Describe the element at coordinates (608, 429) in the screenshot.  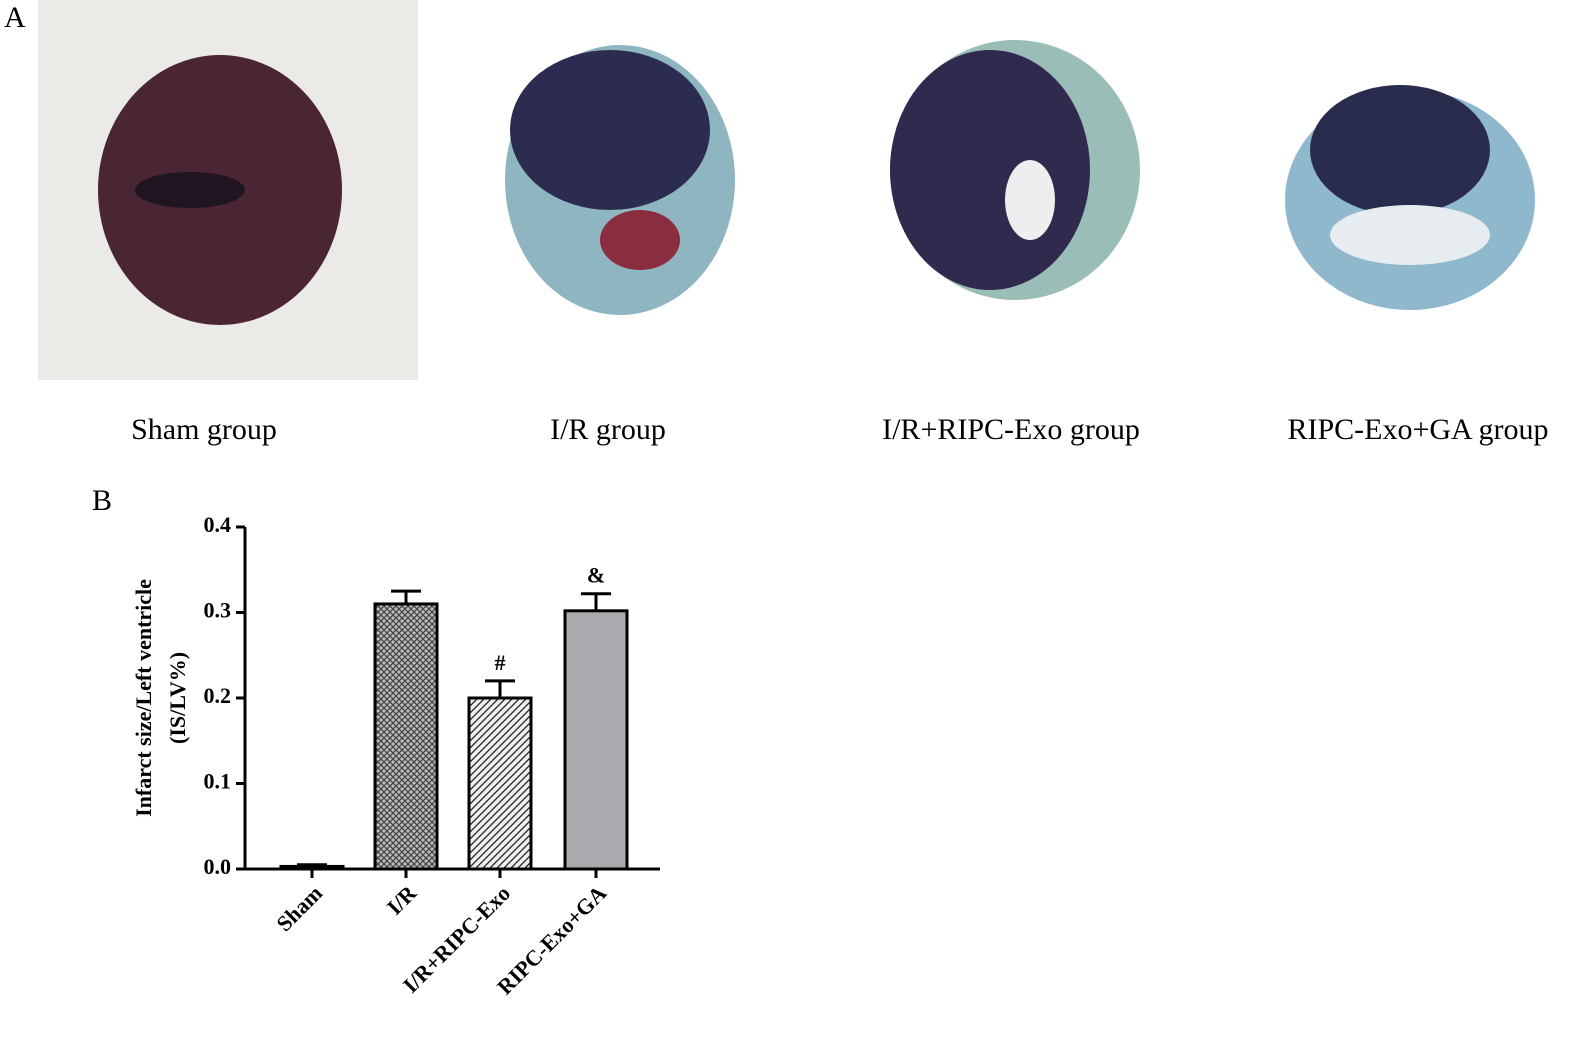
I see `photo-caption: I/R group` at that location.